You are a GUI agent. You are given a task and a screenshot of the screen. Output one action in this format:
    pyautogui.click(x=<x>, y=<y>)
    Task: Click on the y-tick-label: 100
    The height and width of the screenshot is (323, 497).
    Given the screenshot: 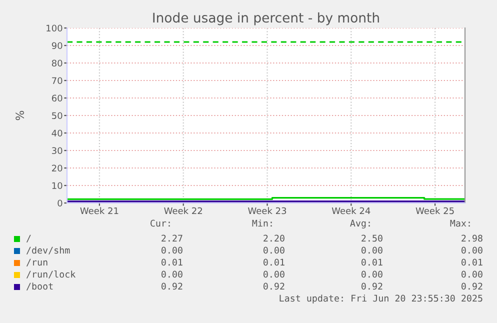 What is the action you would take?
    pyautogui.click(x=54, y=28)
    